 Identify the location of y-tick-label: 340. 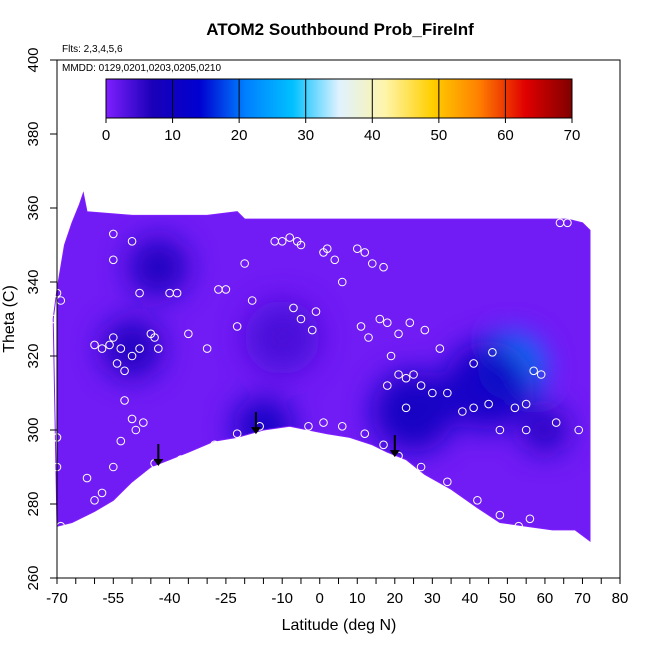
(33, 281).